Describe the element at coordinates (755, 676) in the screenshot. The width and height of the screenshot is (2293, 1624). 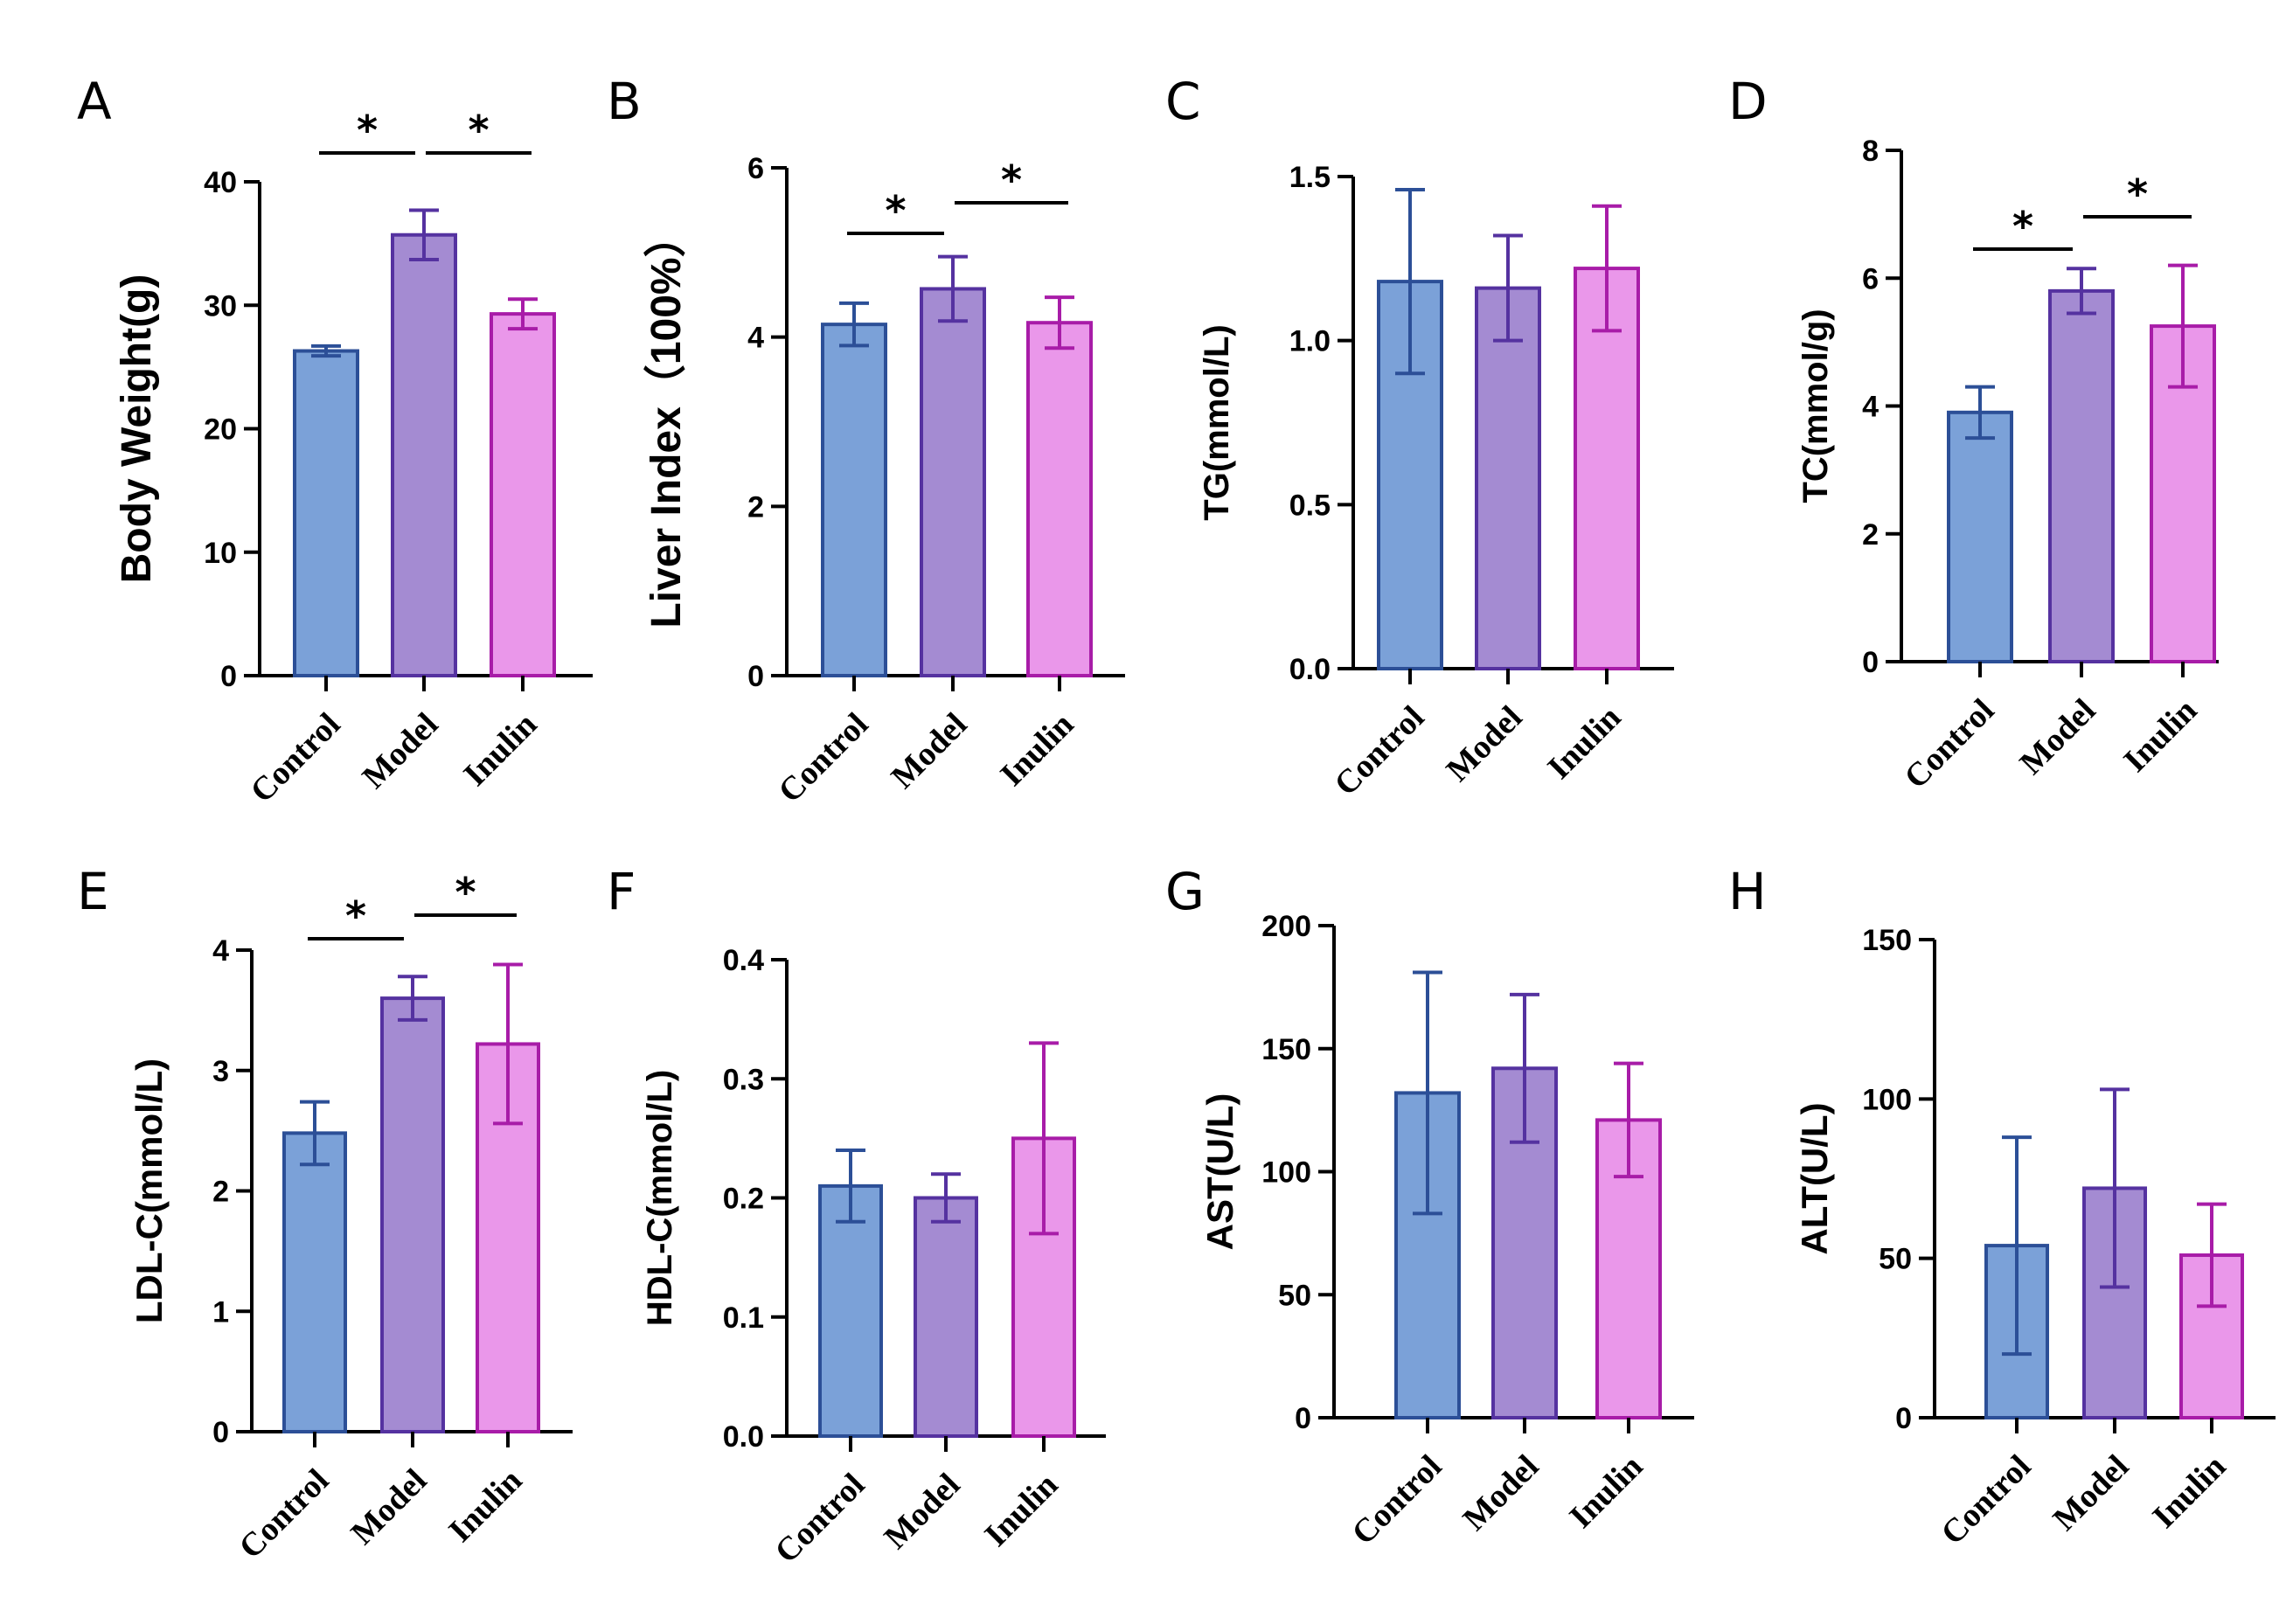
I see `panel-b-y-tick-label: 0` at that location.